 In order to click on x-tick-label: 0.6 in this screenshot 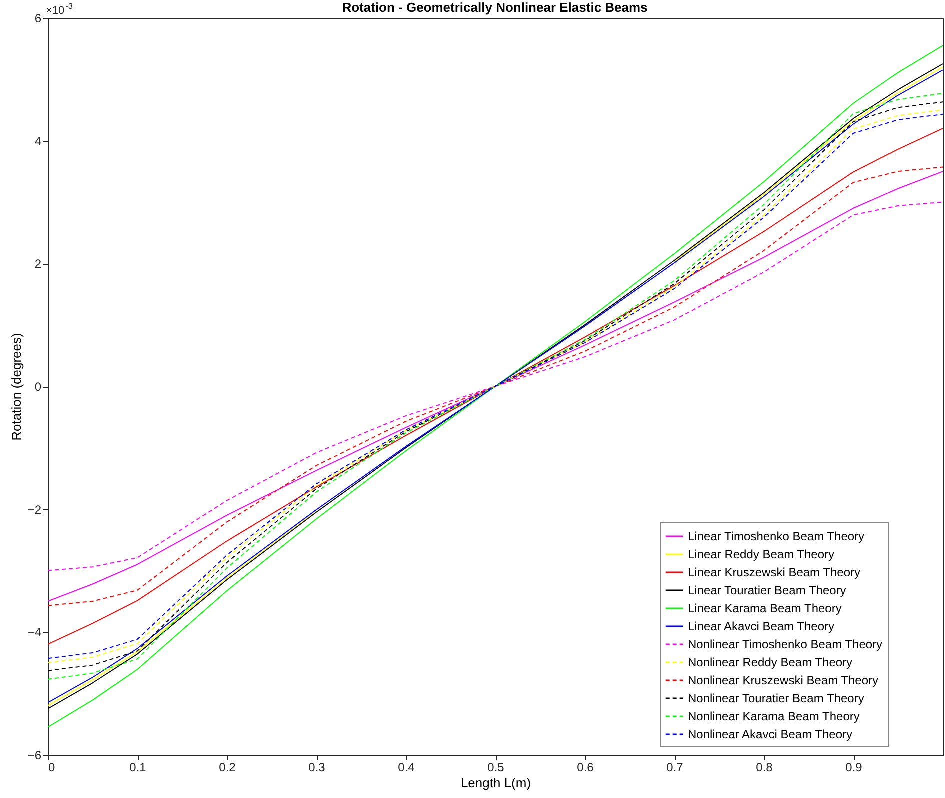, I will do `click(585, 767)`.